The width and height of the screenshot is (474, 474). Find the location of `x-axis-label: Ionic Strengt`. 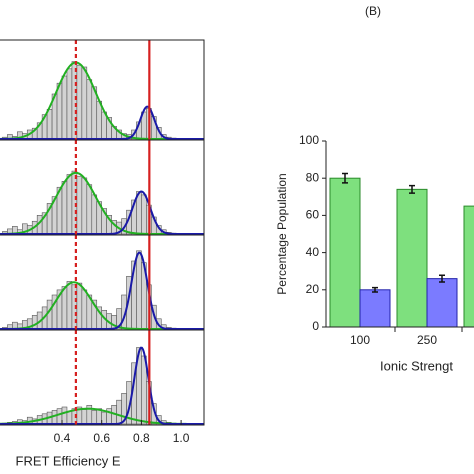

x-axis-label: Ionic Strengt is located at coordinates (416, 365).